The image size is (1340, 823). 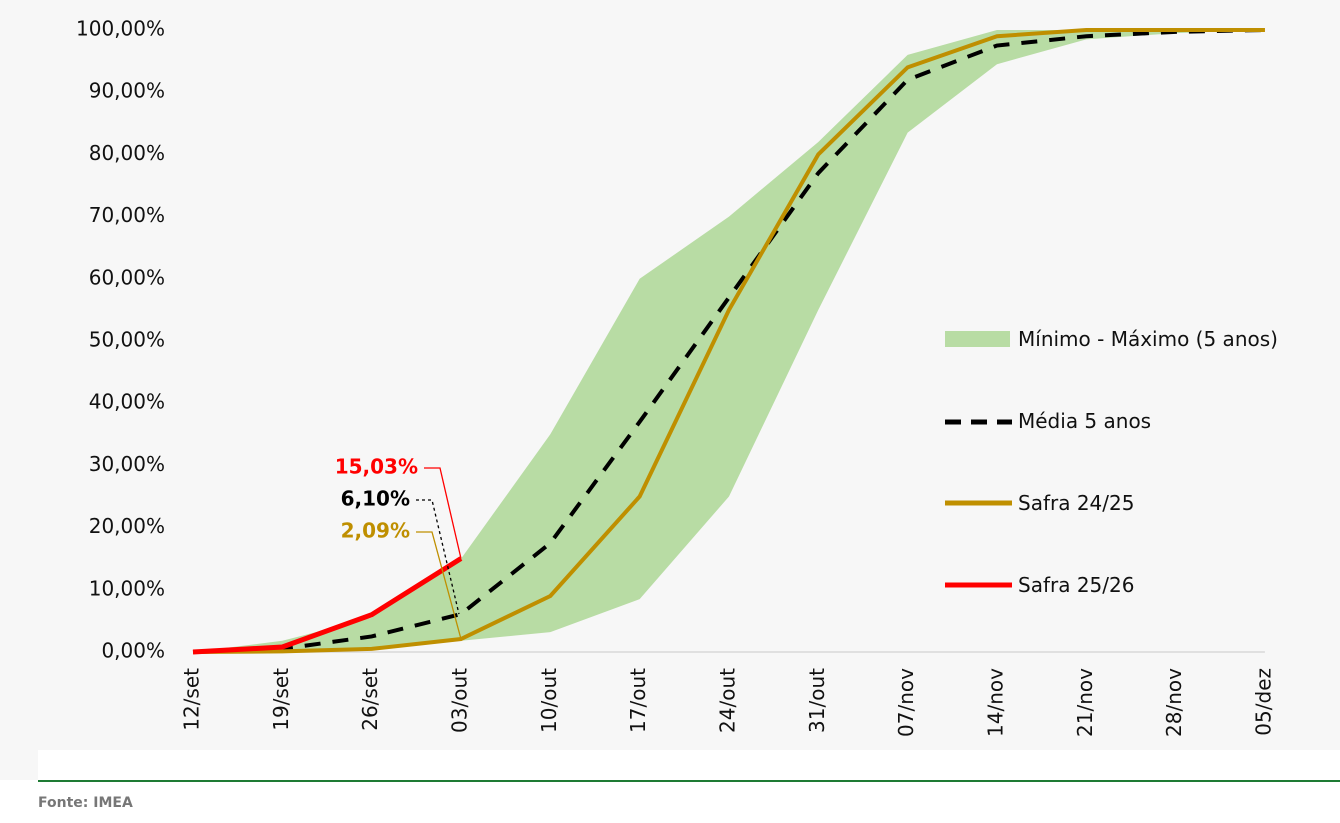 What do you see at coordinates (192, 699) in the screenshot?
I see `x-tick-label: 12/set` at bounding box center [192, 699].